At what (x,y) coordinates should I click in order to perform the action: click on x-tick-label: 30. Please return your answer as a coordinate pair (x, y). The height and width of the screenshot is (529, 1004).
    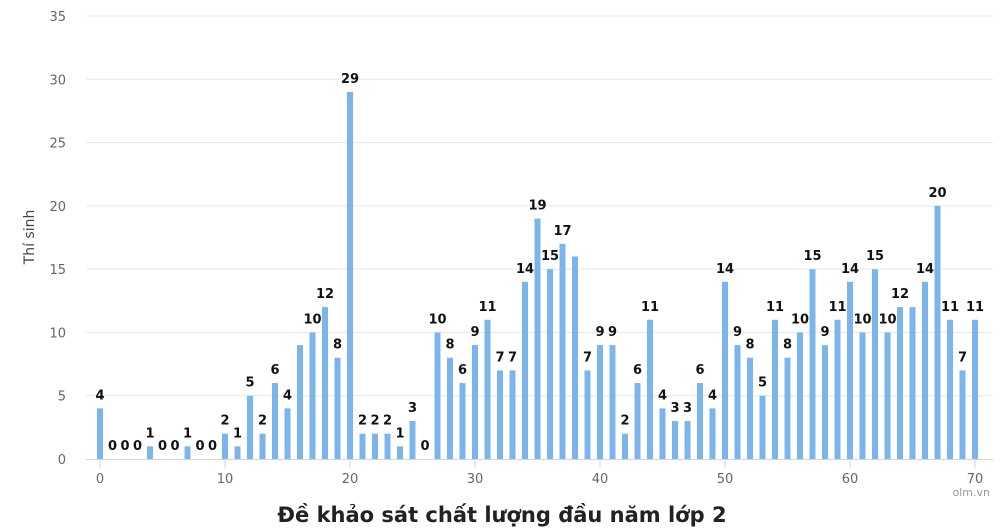
    Looking at the image, I should click on (475, 479).